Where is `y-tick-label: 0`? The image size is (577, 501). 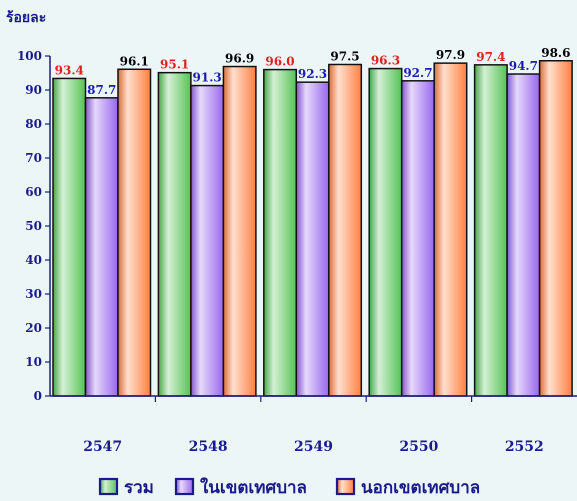 y-tick-label: 0 is located at coordinates (38, 396).